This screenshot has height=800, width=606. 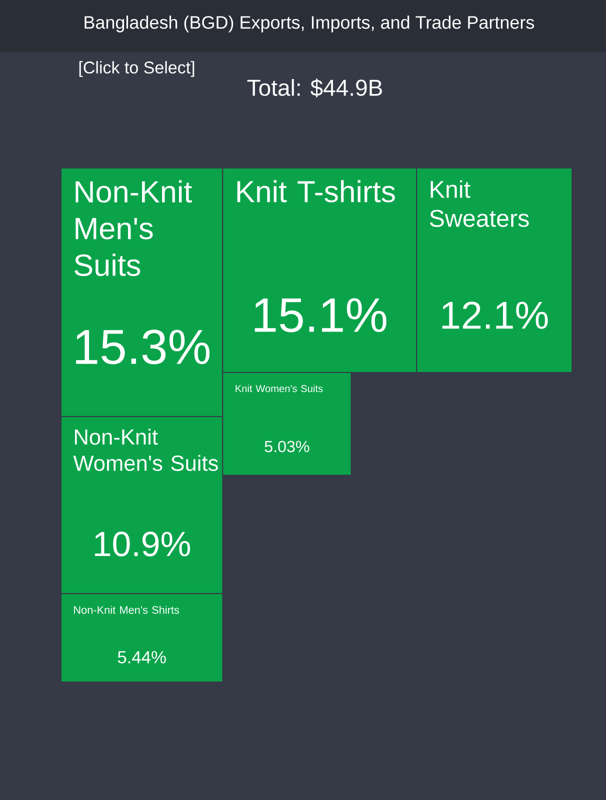 I want to click on data-label: 15.3%, so click(x=143, y=347).